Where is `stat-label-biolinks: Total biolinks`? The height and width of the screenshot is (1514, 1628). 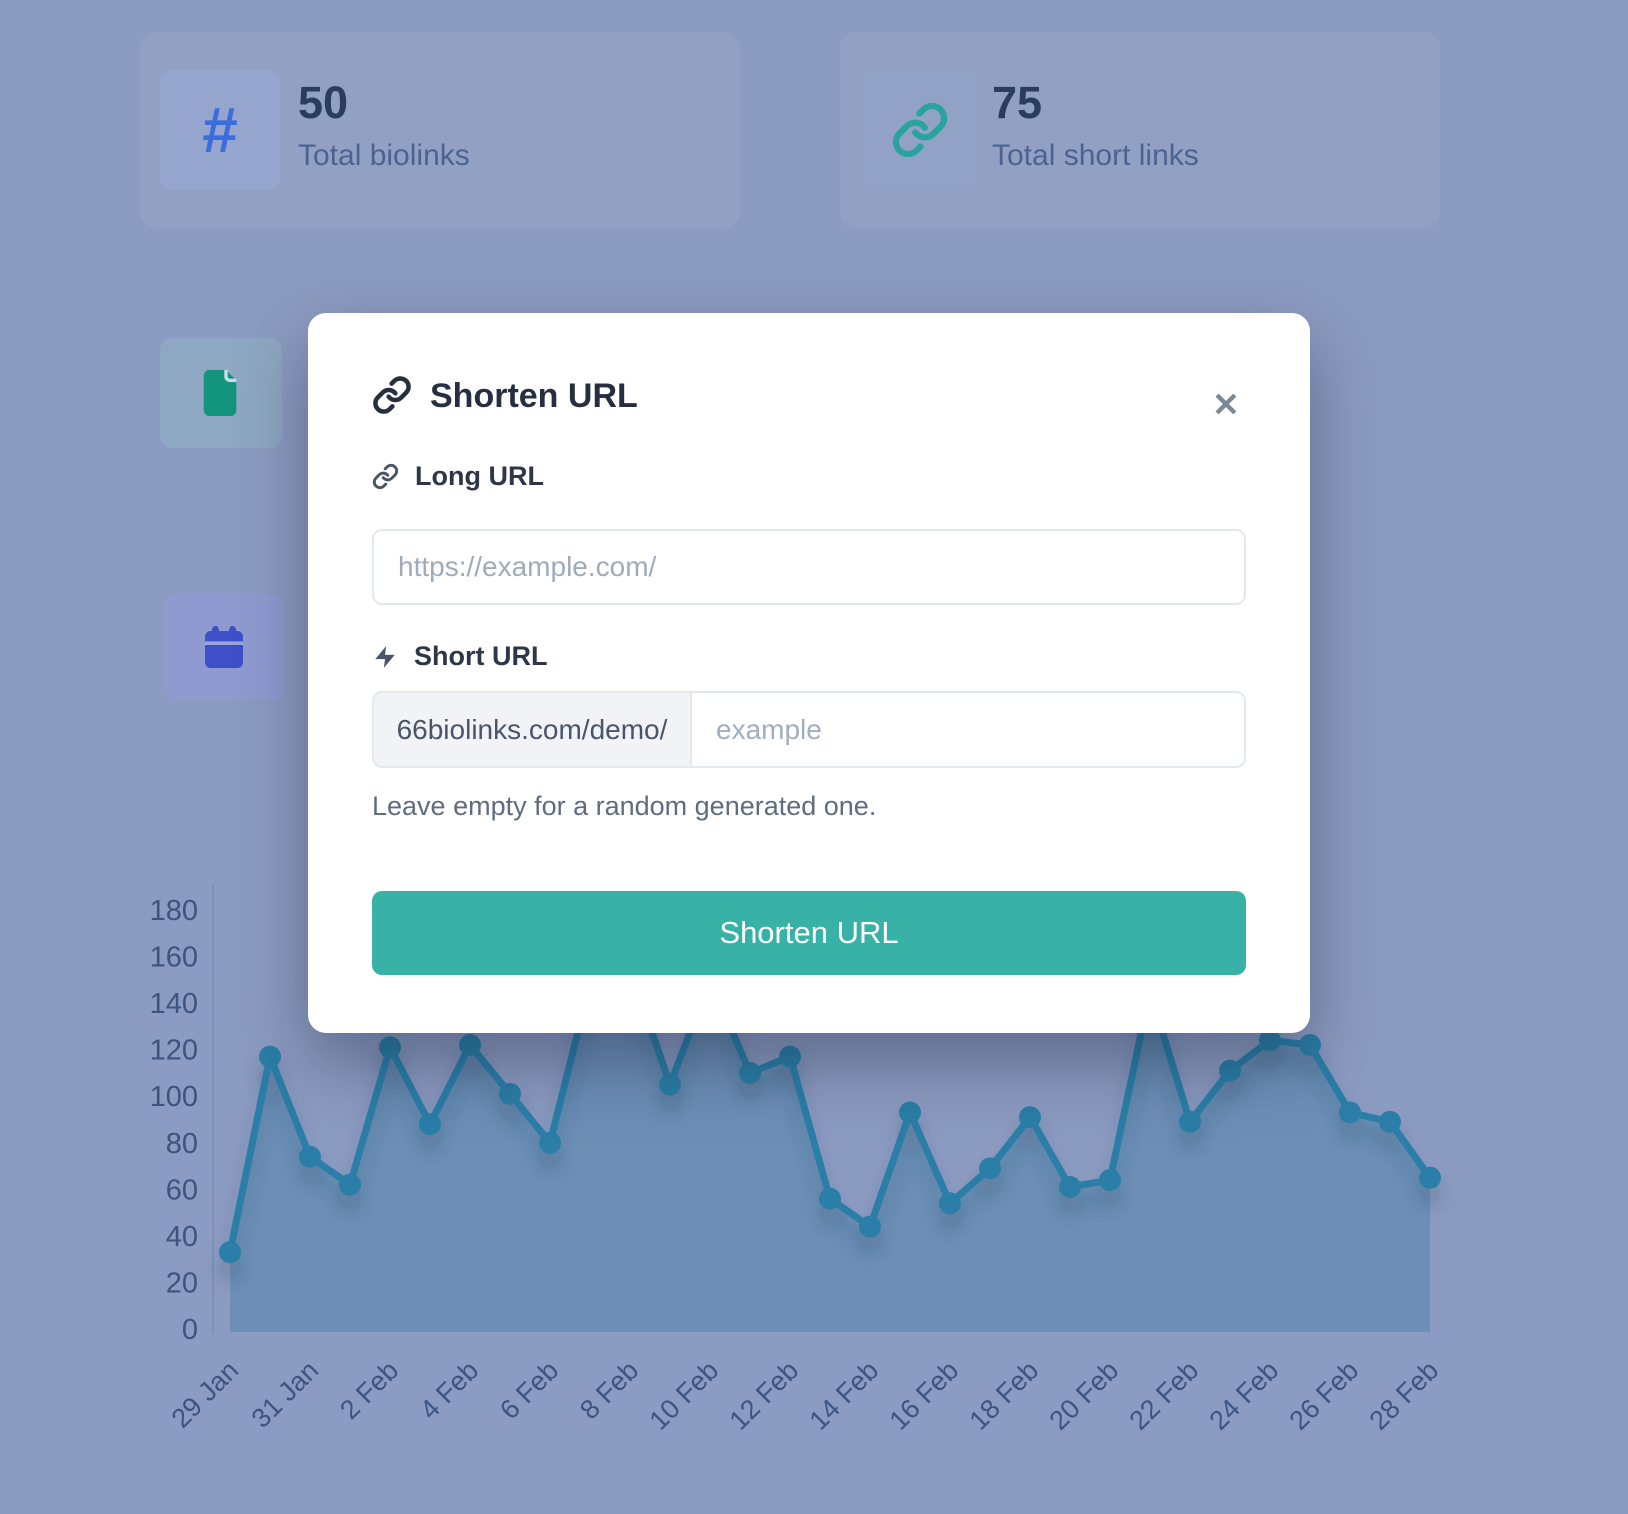 stat-label-biolinks: Total biolinks is located at coordinates (384, 155).